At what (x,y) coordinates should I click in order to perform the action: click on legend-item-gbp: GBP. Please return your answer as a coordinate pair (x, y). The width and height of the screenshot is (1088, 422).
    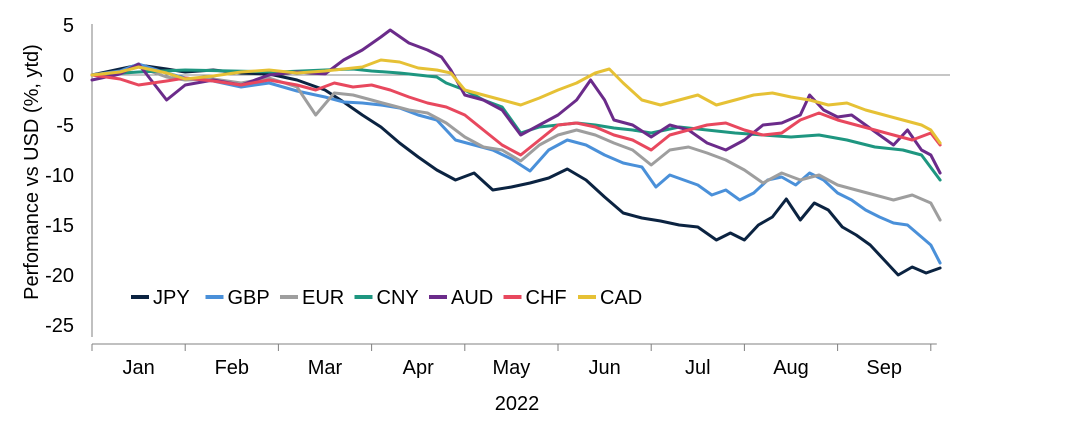
    Looking at the image, I should click on (237, 298).